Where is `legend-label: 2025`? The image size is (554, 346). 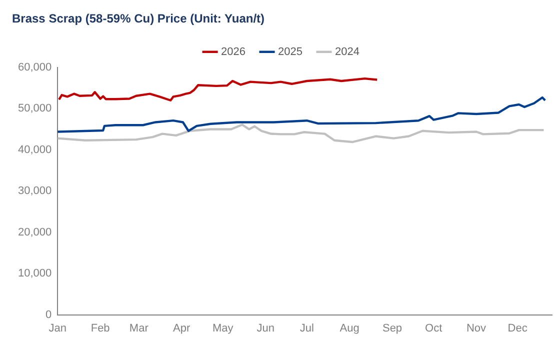 legend-label: 2025 is located at coordinates (290, 52).